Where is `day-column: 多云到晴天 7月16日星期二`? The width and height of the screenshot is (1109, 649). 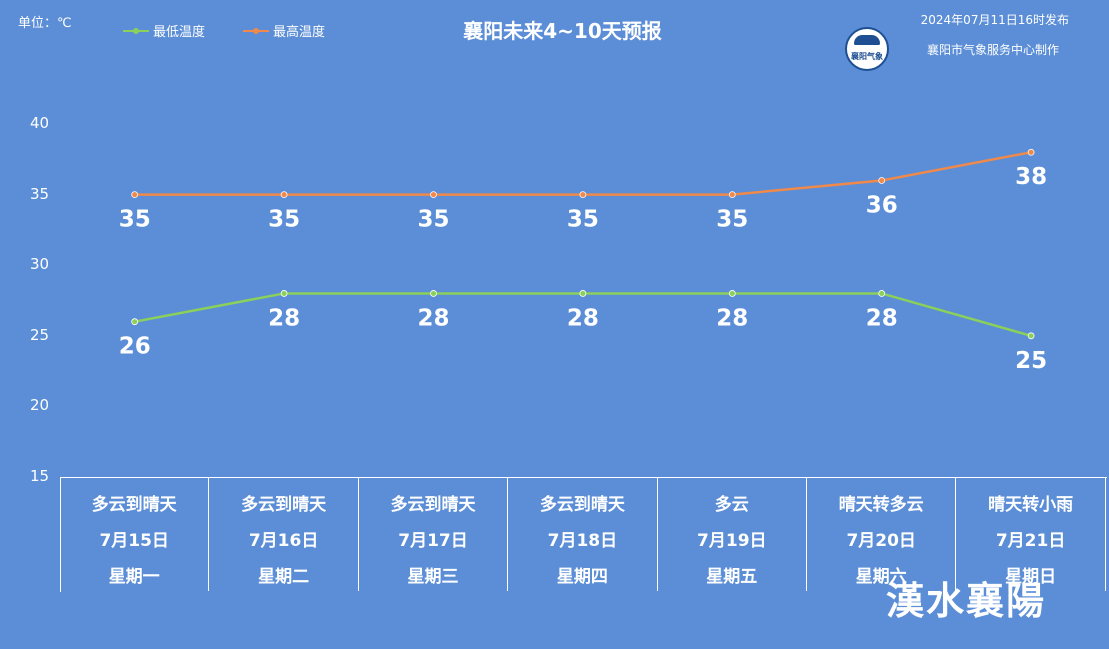
day-column: 多云到晴天 7月16日星期二 is located at coordinates (284, 534).